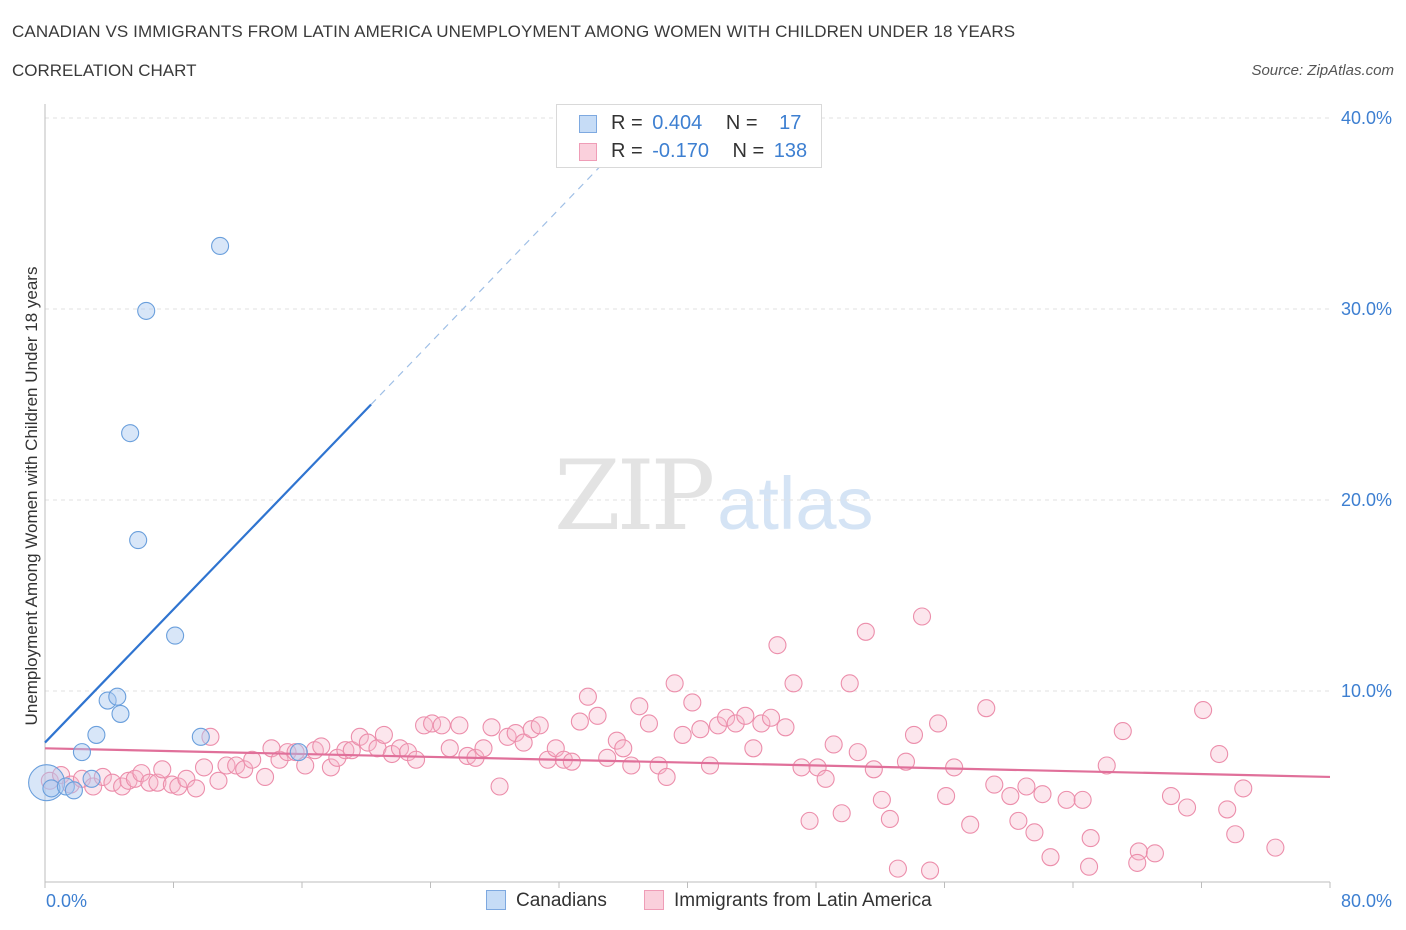 The image size is (1406, 930). What do you see at coordinates (67, 901) in the screenshot?
I see `x-tick-label-min: 0.0%` at bounding box center [67, 901].